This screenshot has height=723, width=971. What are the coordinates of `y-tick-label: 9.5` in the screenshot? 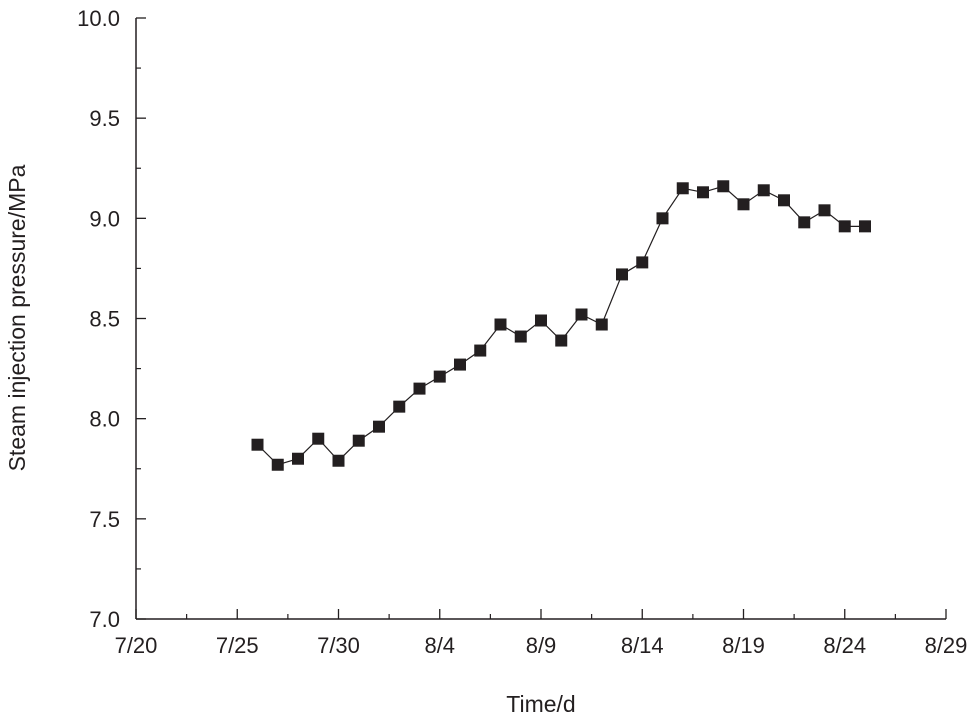 It's located at (104, 118).